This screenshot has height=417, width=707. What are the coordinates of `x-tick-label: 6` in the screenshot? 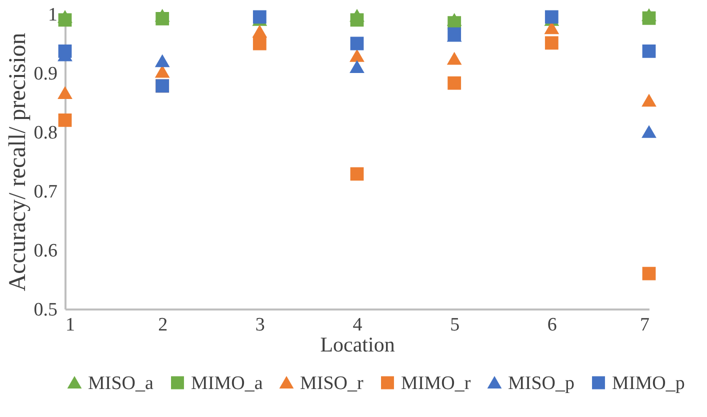 It's located at (552, 325).